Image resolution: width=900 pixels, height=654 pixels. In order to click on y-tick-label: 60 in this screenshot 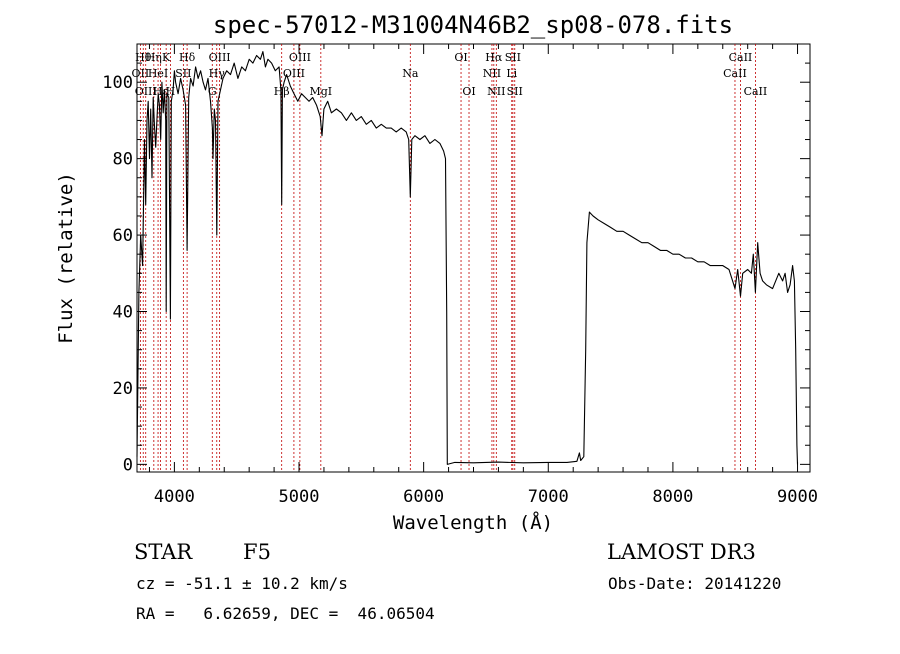, I will do `click(123, 236)`.